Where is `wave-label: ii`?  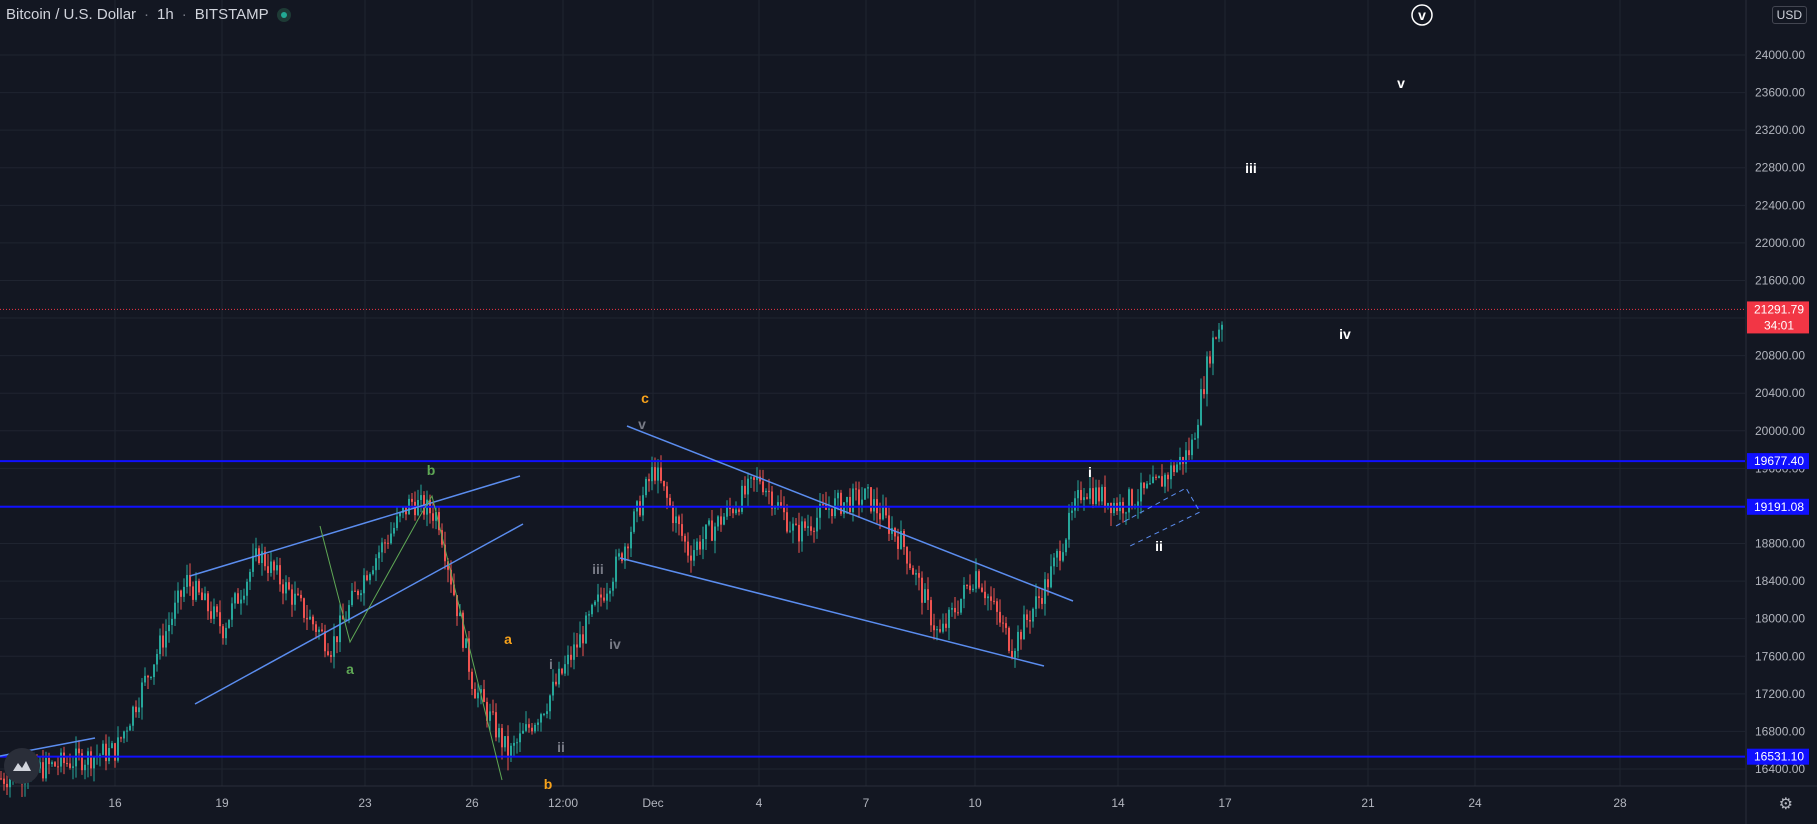
wave-label: ii is located at coordinates (1159, 546).